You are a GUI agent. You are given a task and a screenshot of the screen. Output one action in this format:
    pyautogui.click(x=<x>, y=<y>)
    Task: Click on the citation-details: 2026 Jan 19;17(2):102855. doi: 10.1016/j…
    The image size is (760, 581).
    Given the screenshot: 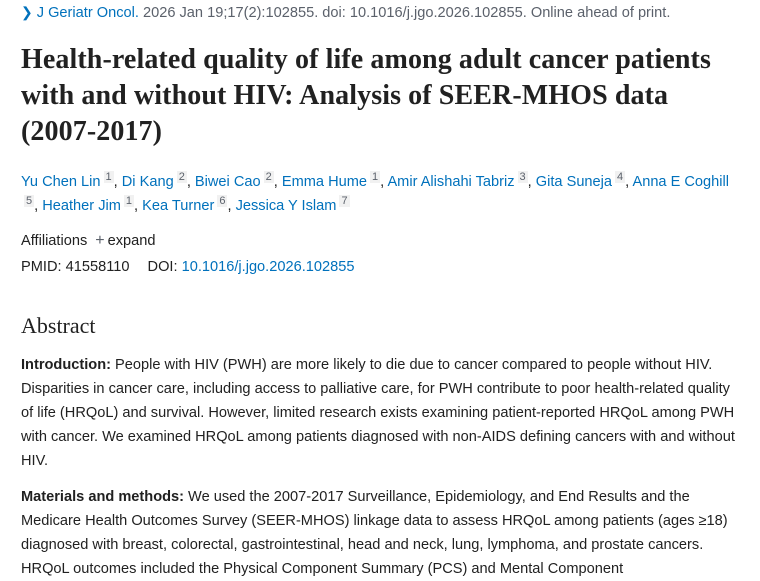 What is the action you would take?
    pyautogui.click(x=404, y=13)
    